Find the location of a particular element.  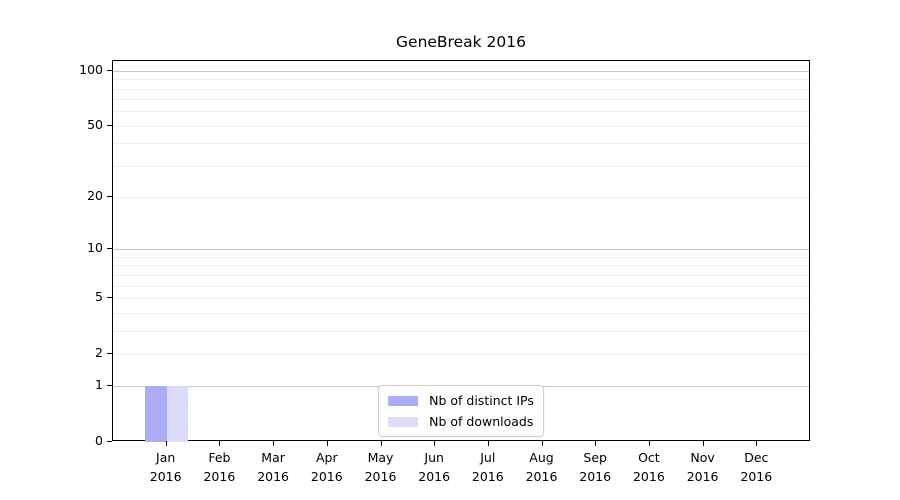

x-tick-label-year-jan: 2016 is located at coordinates (165, 476).